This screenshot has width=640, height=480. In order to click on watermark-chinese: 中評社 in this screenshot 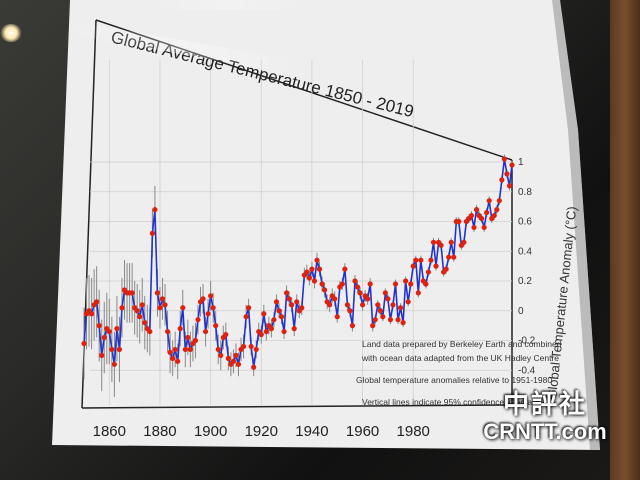, I will do `click(544, 404)`.